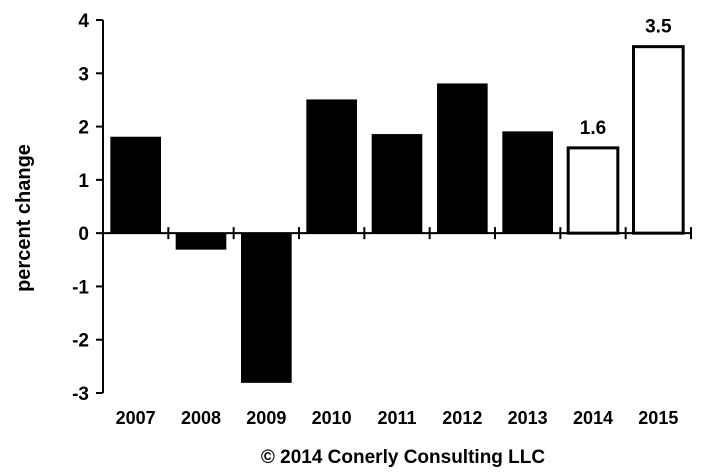 This screenshot has height=472, width=703. I want to click on y-tick-label: -1, so click(80, 287).